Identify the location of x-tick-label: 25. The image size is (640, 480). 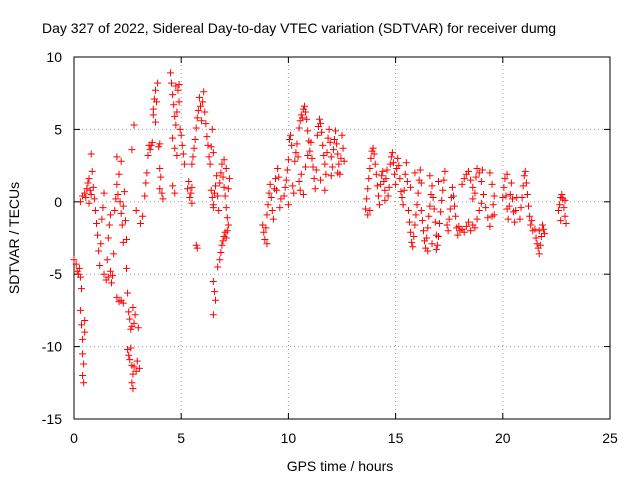
(610, 438).